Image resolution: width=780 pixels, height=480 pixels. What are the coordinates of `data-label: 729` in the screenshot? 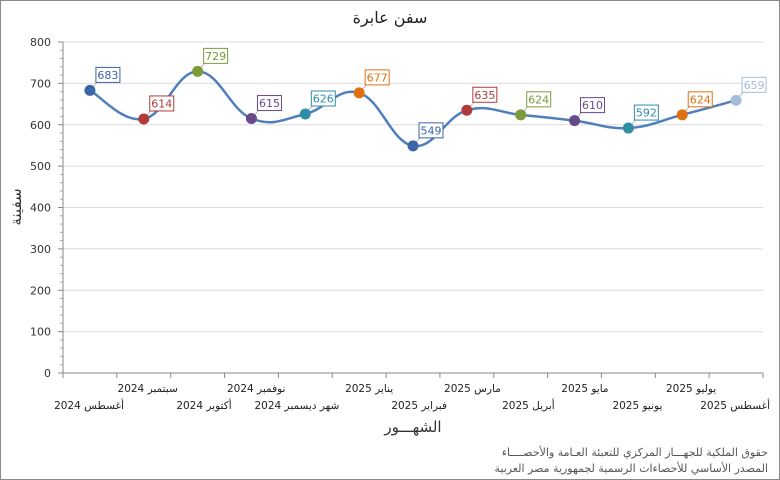 It's located at (215, 56).